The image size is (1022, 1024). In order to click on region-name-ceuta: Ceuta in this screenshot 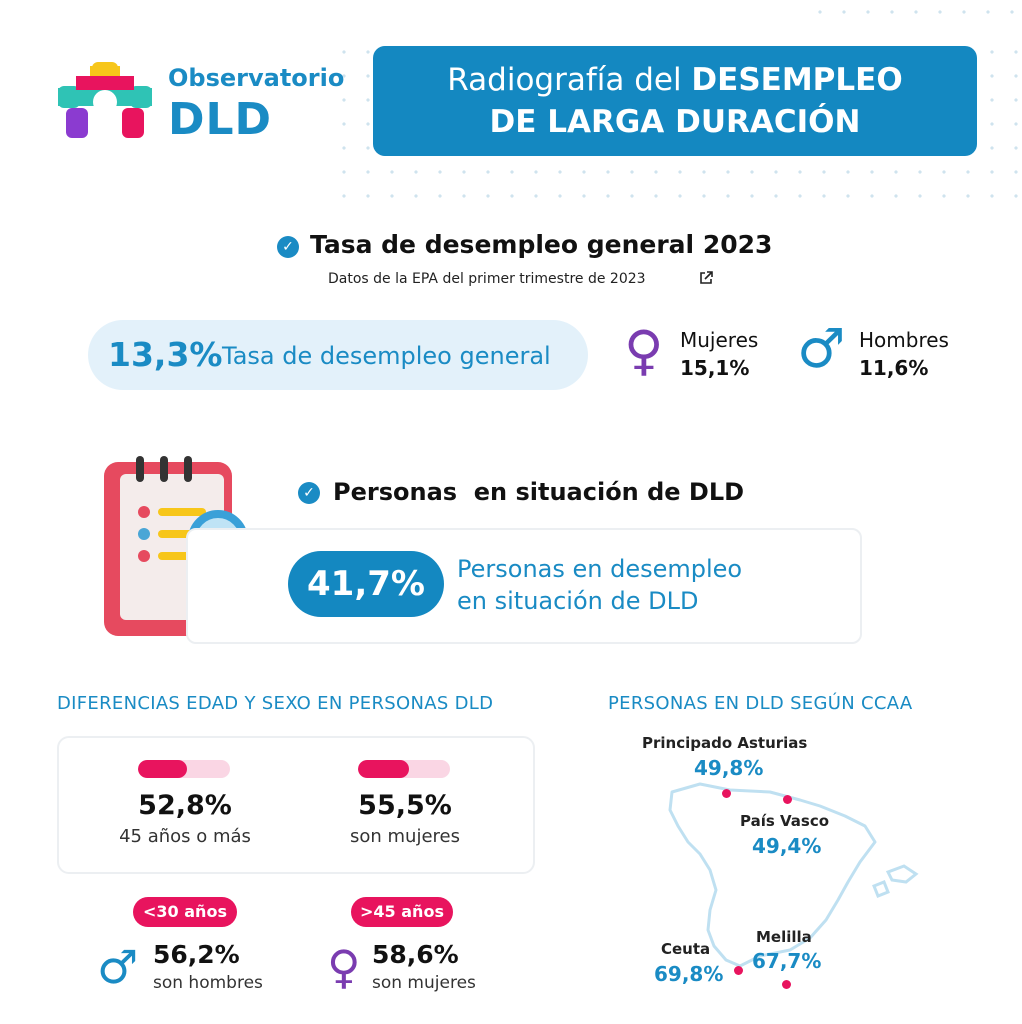, I will do `click(686, 949)`.